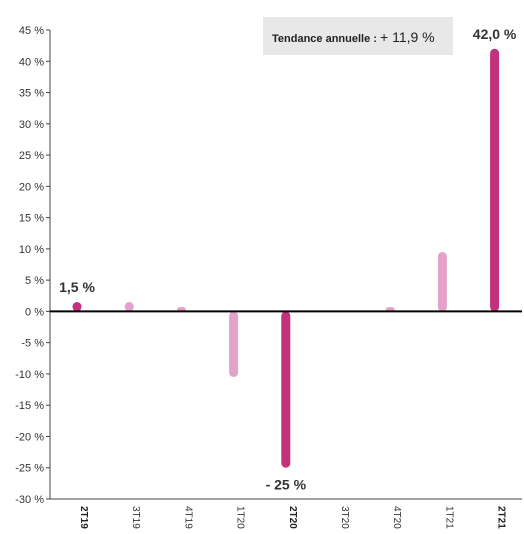  Describe the element at coordinates (501, 517) in the screenshot. I see `x-tick-label: 2T21` at that location.